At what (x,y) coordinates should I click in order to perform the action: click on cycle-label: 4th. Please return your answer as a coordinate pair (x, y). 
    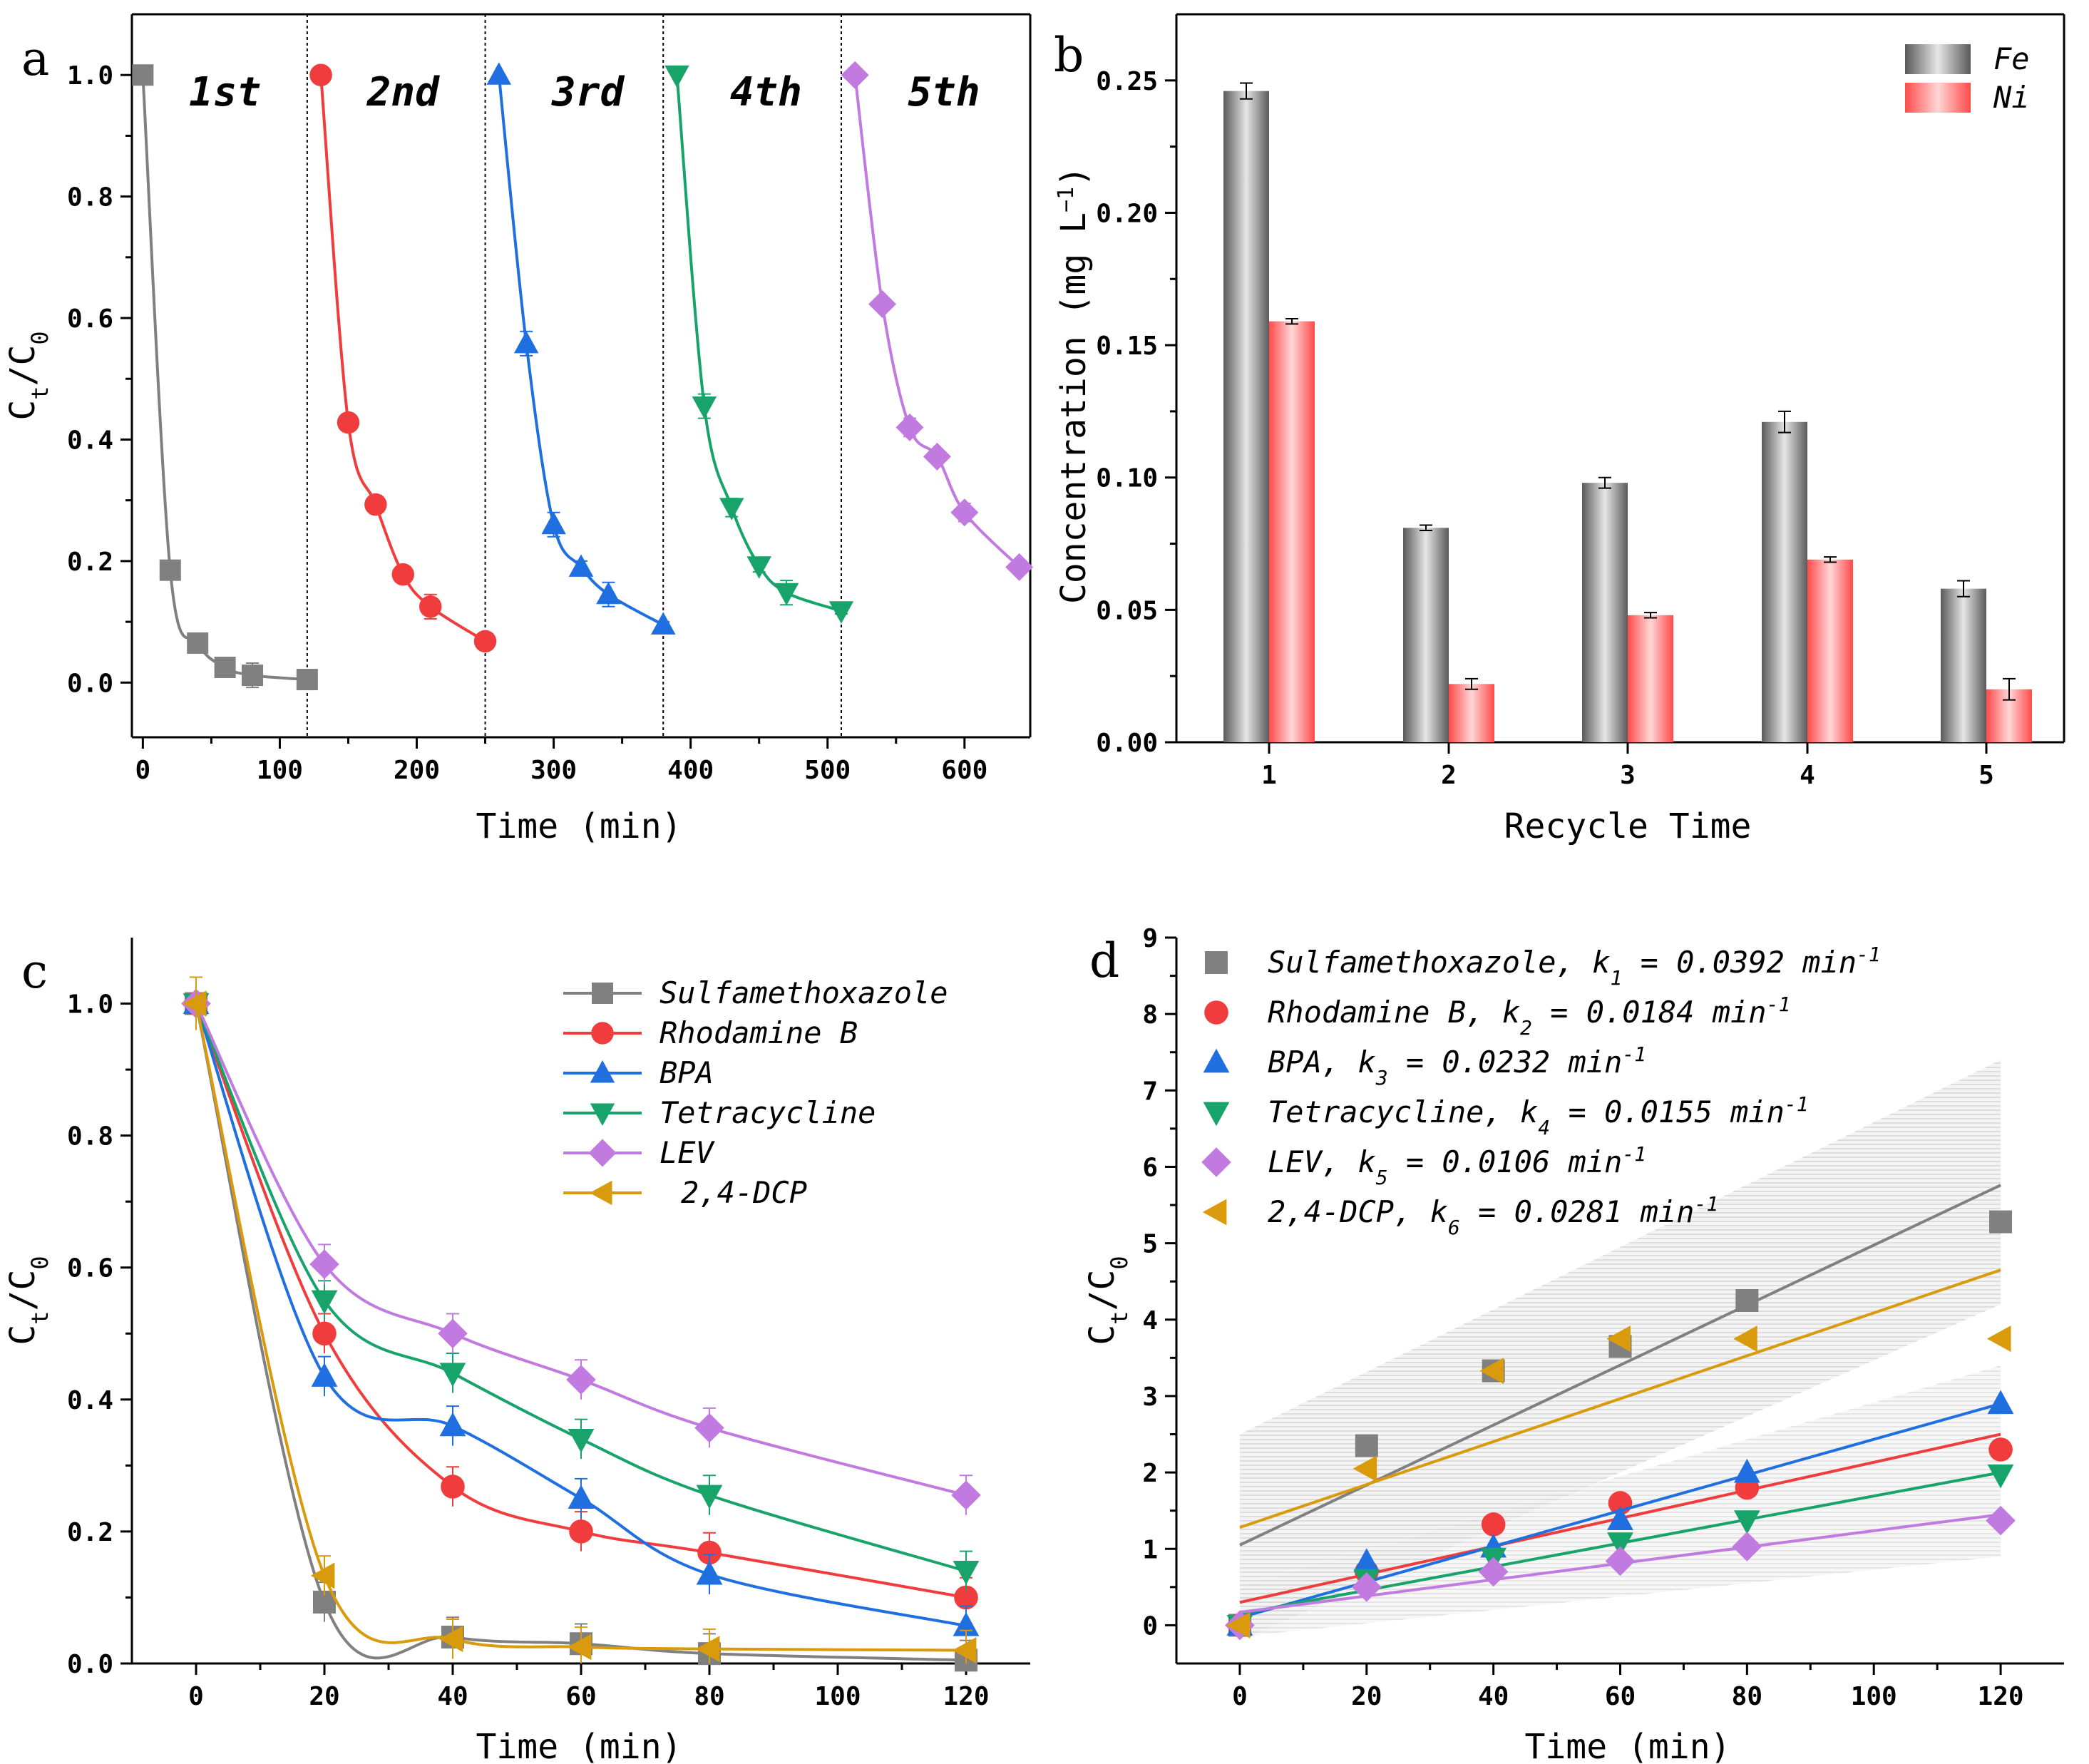
    Looking at the image, I should click on (766, 92).